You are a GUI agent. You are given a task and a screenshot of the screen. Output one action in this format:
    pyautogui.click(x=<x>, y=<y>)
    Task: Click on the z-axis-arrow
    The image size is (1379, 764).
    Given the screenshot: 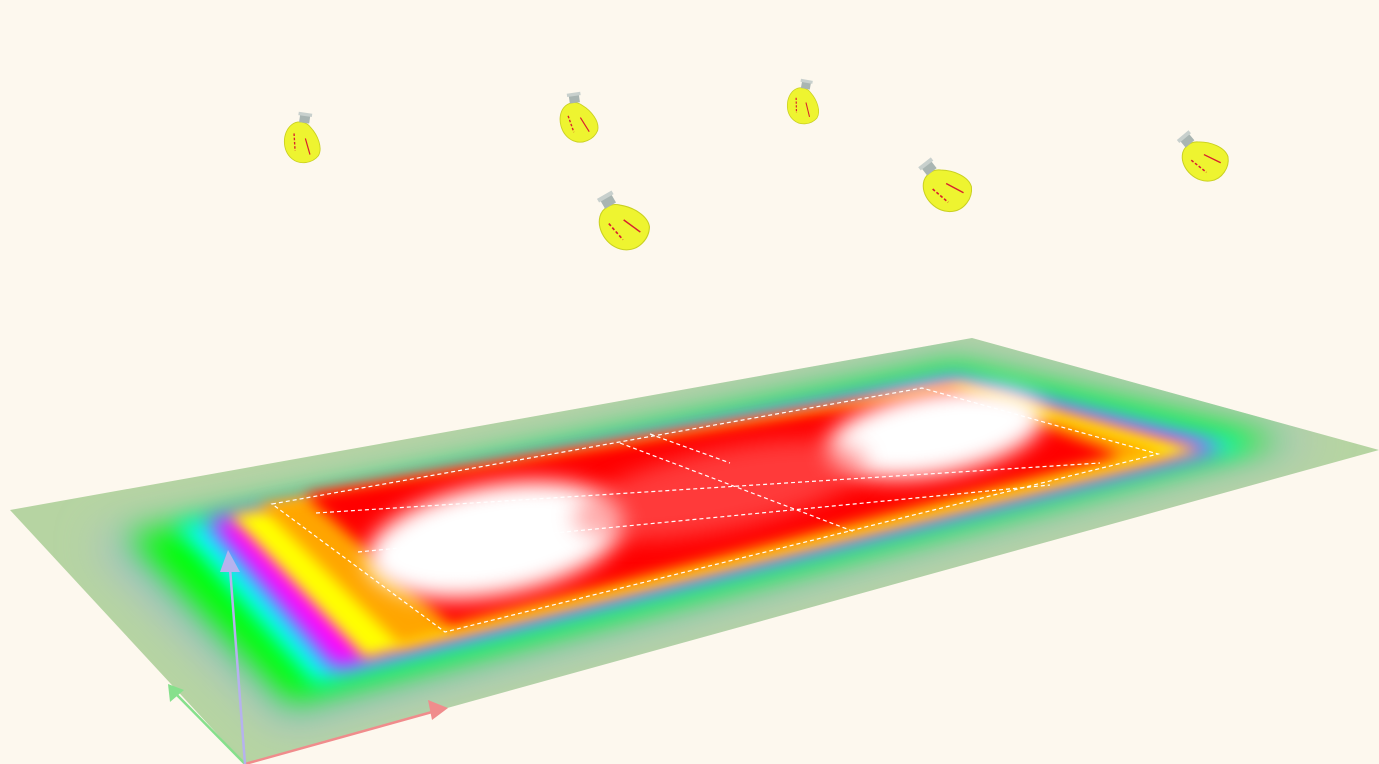 What is the action you would take?
    pyautogui.click(x=230, y=561)
    